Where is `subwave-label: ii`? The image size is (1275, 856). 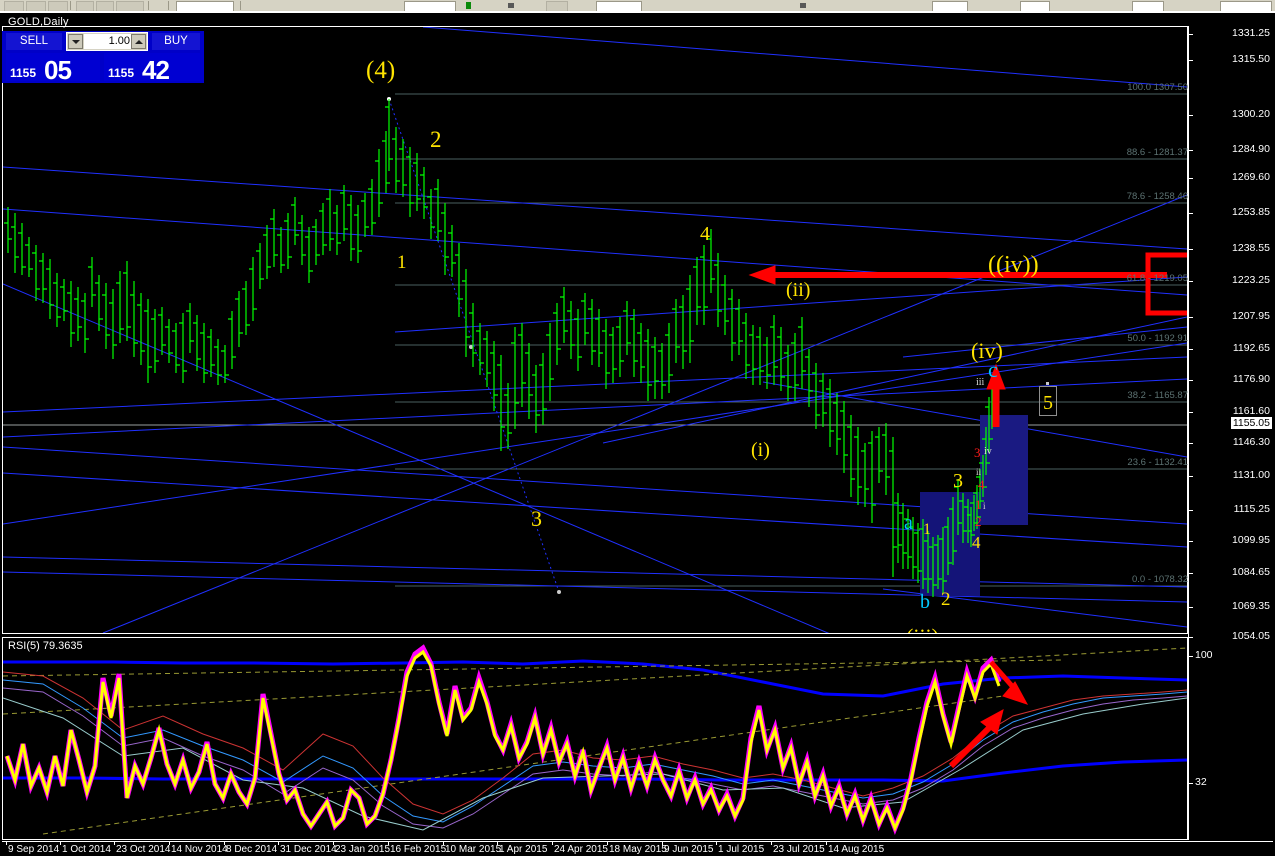
subwave-label: ii is located at coordinates (979, 472).